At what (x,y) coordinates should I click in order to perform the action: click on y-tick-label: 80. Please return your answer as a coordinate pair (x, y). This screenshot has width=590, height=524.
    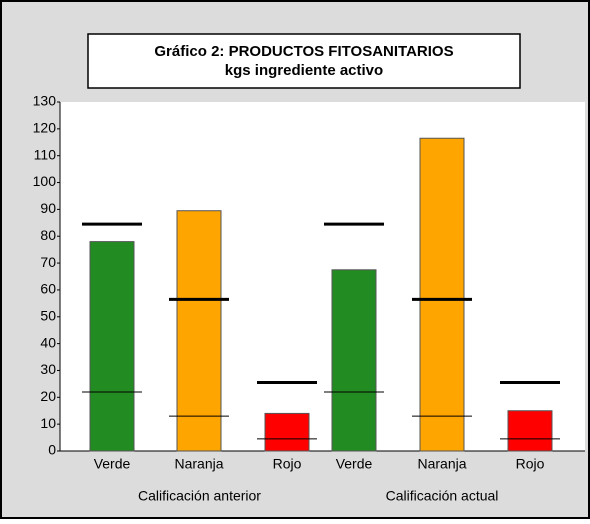
    Looking at the image, I should click on (48, 235).